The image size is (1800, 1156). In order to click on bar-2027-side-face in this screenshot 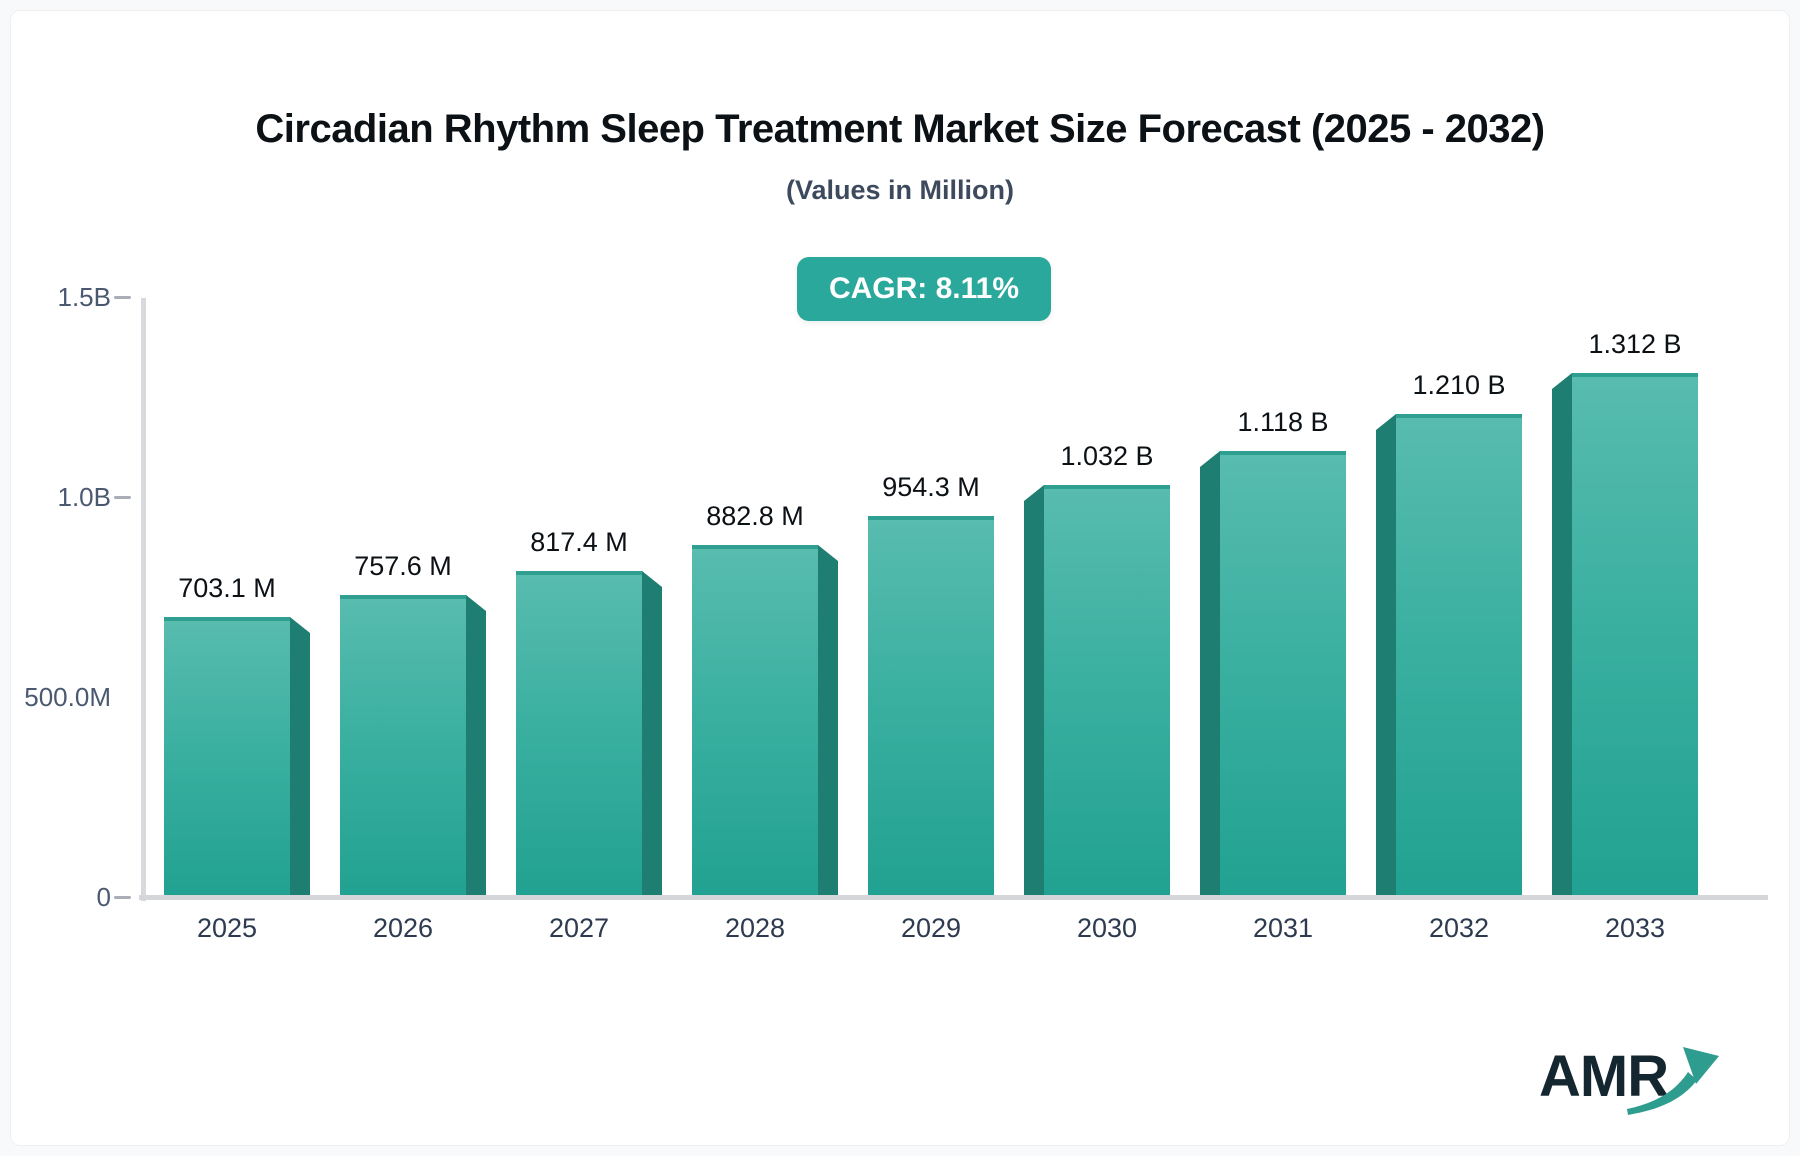, I will do `click(652, 734)`.